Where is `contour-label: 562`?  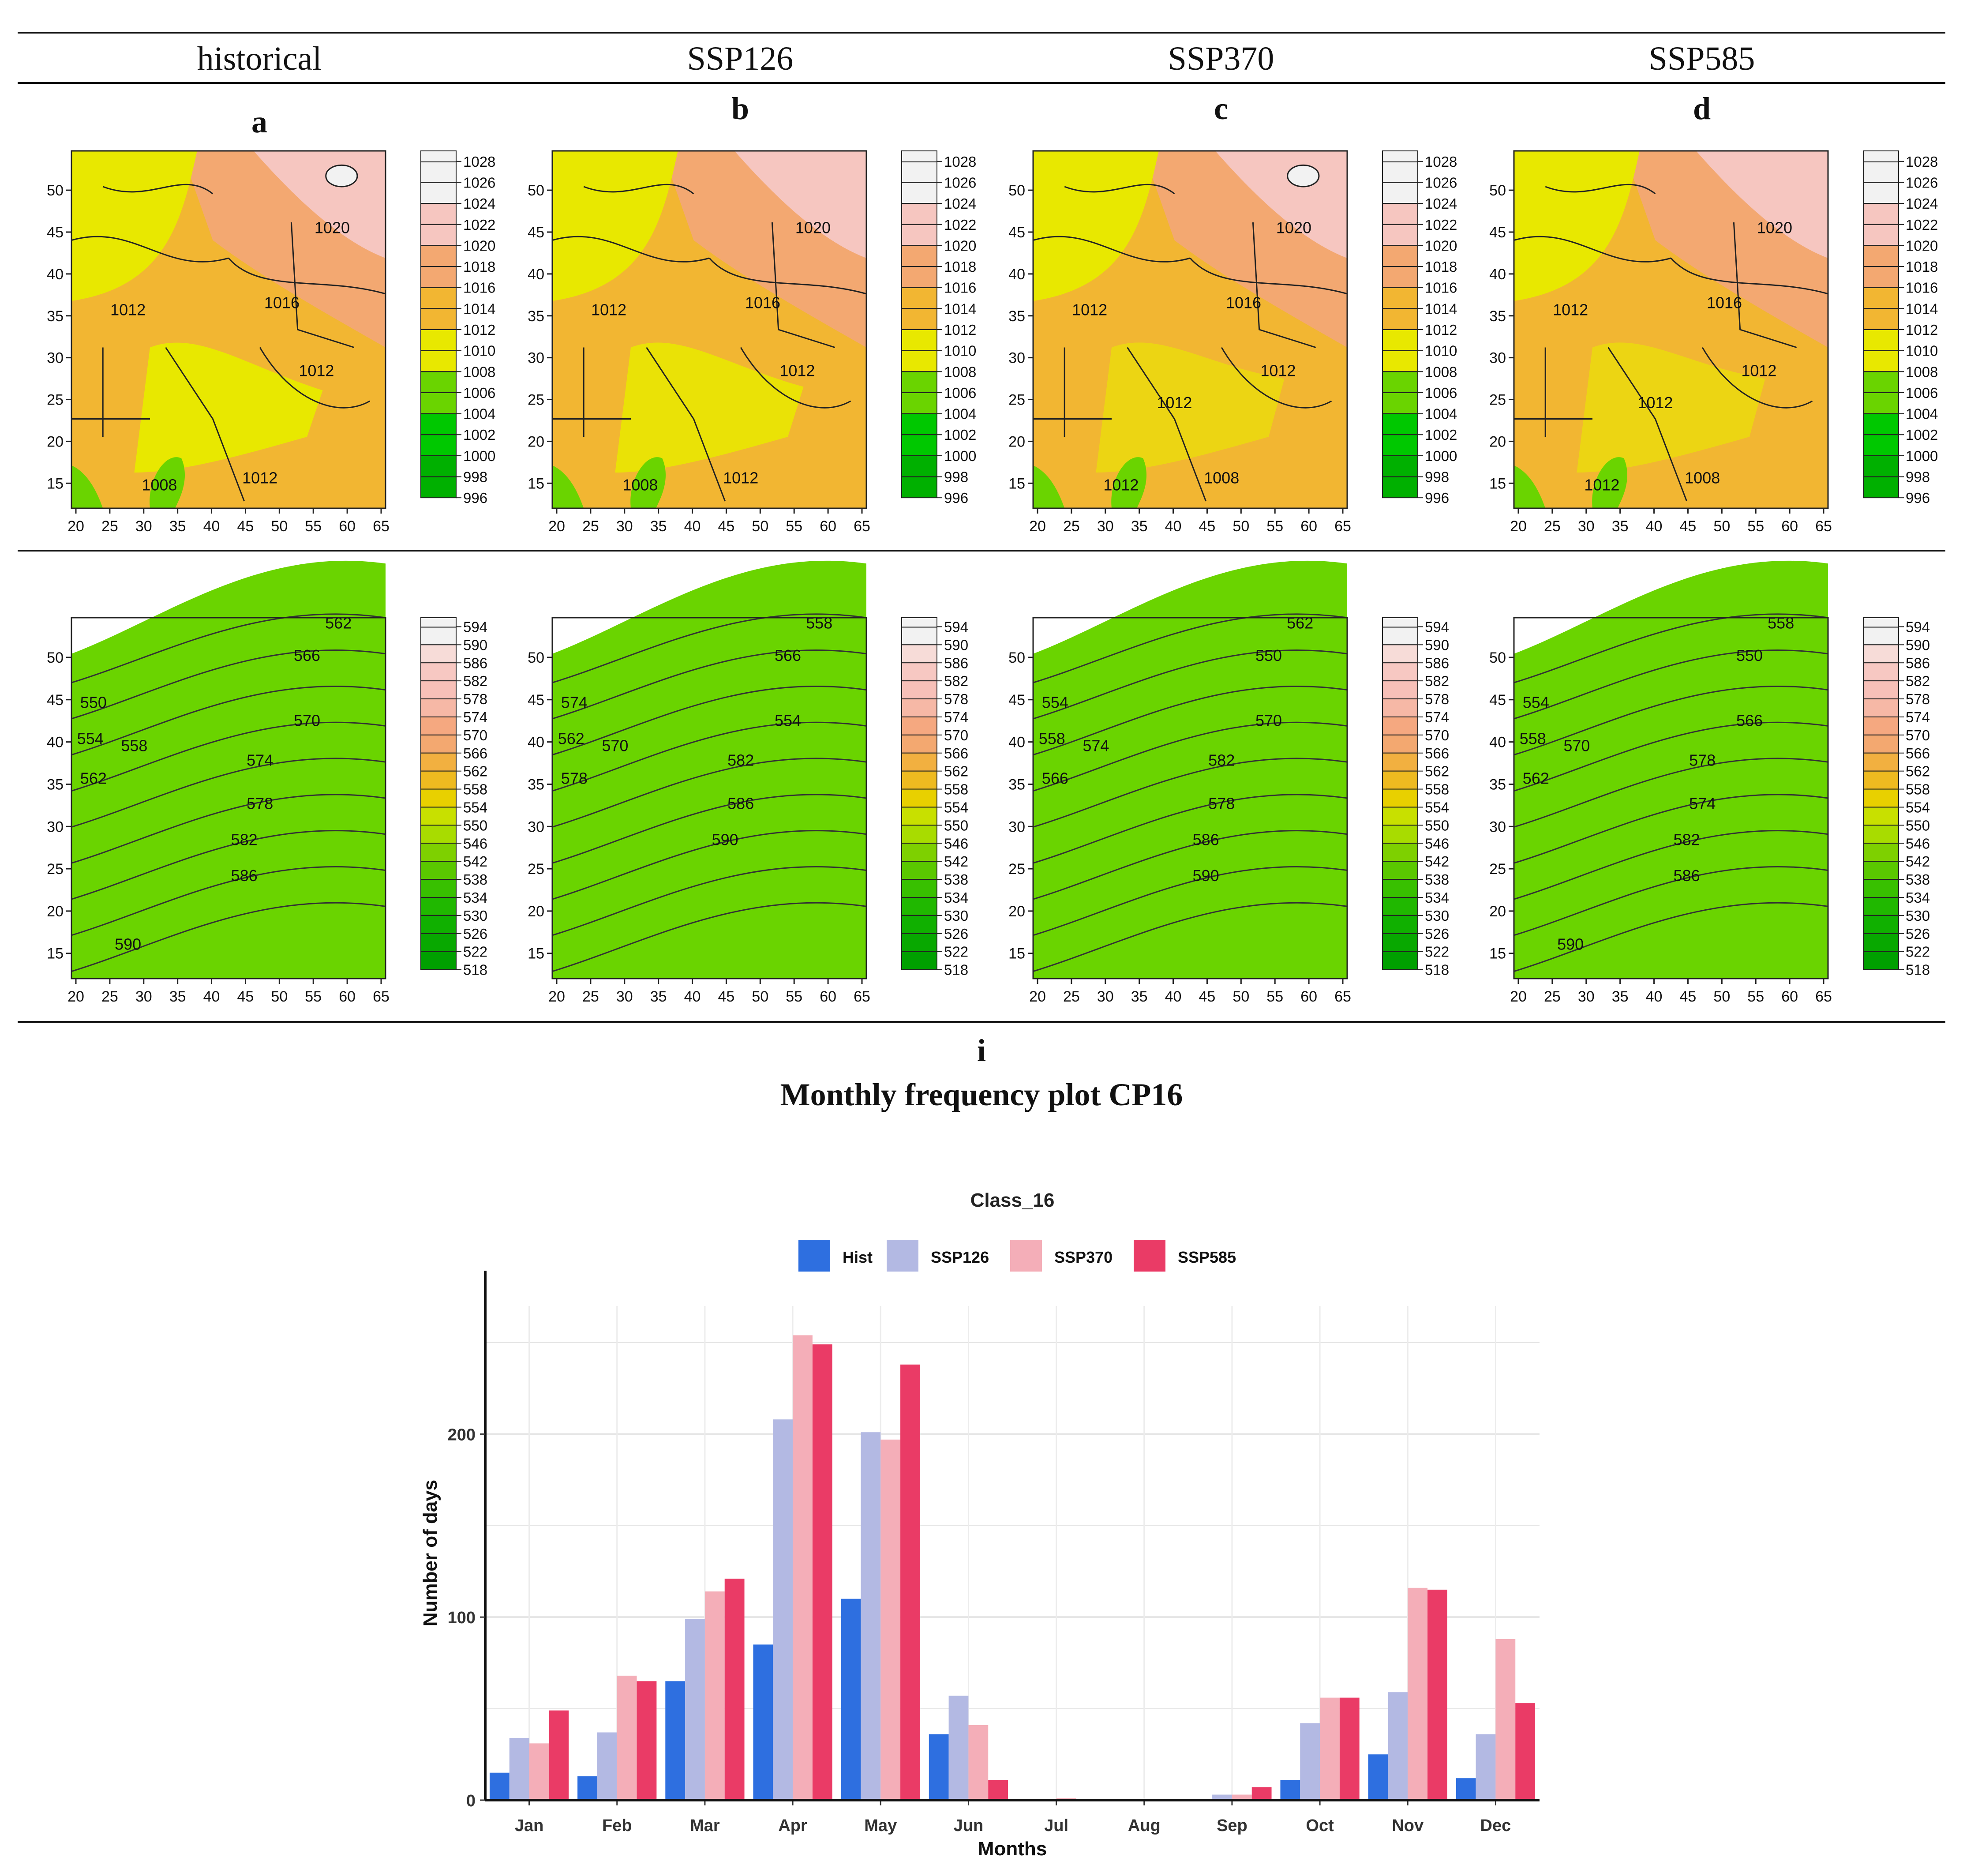 contour-label: 562 is located at coordinates (1536, 778).